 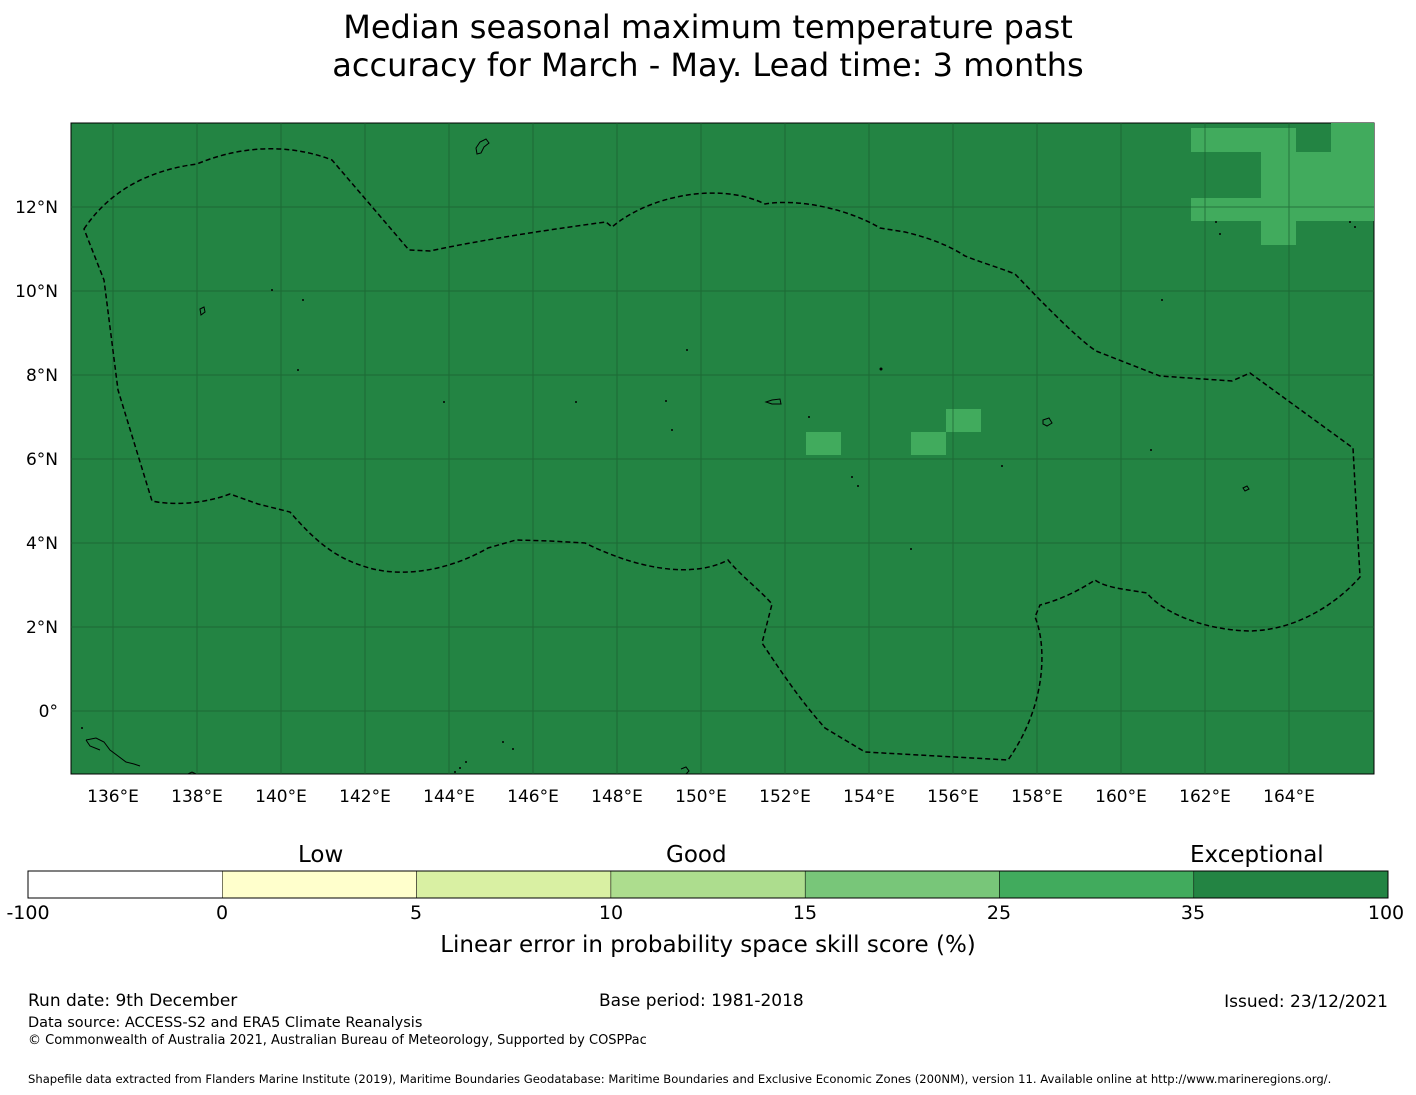 What do you see at coordinates (701, 1001) in the screenshot?
I see `base-period: Base period: 1981-2018` at bounding box center [701, 1001].